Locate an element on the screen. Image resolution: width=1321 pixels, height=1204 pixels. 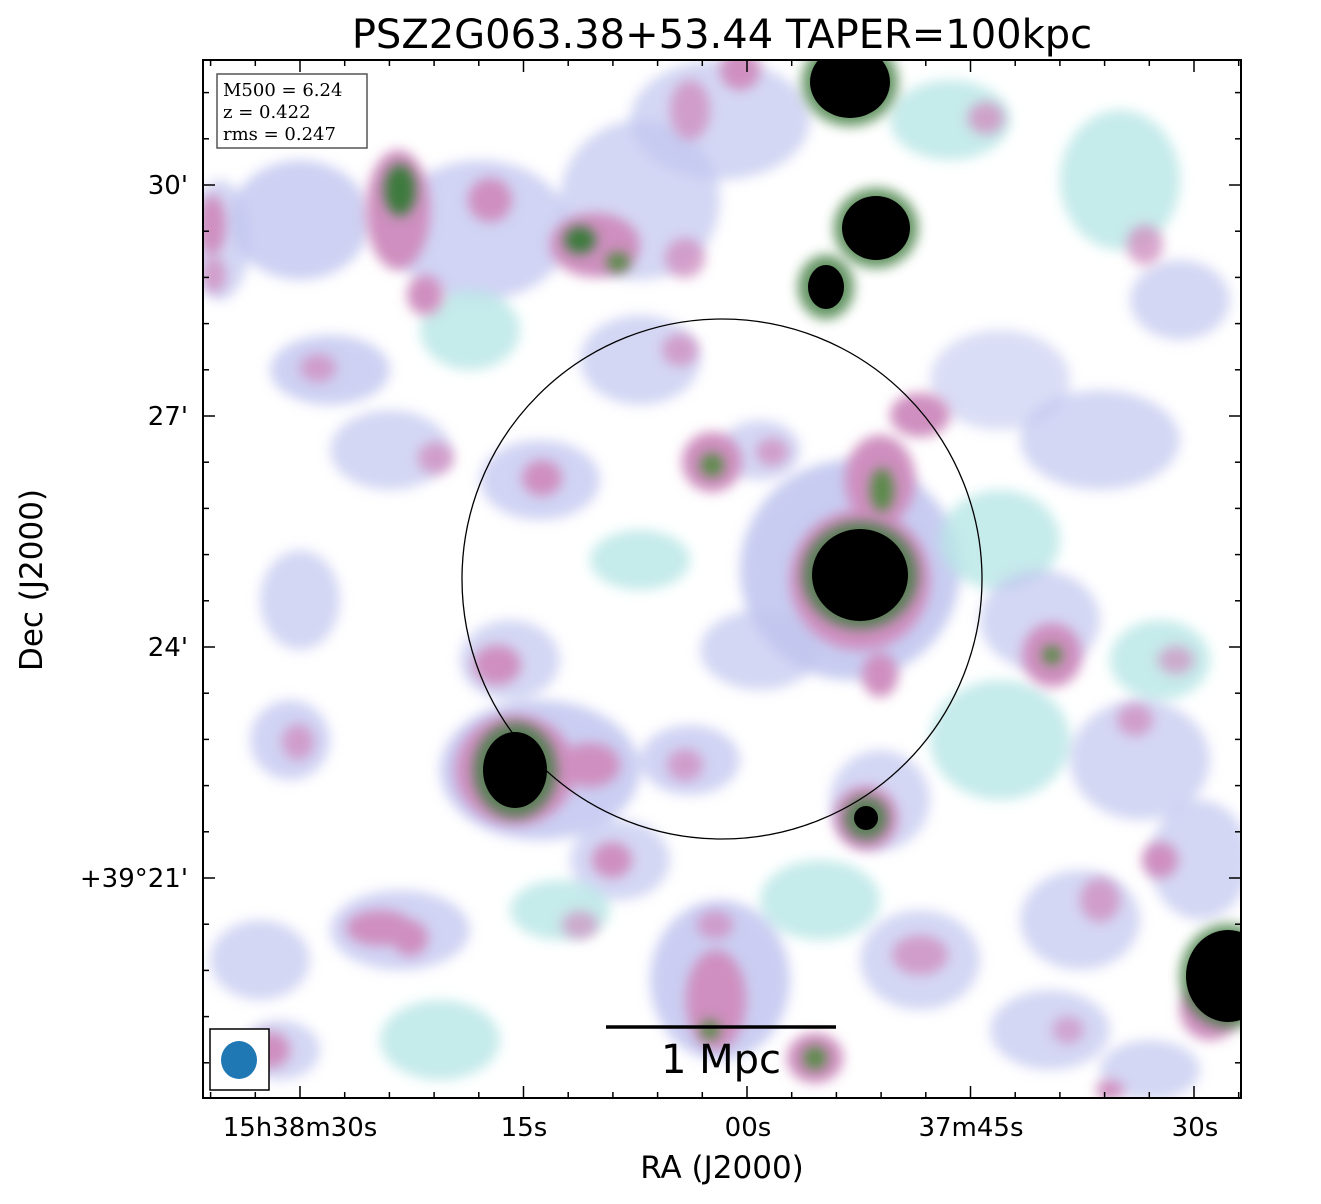
x-tick-label: 00s is located at coordinates (748, 1128).